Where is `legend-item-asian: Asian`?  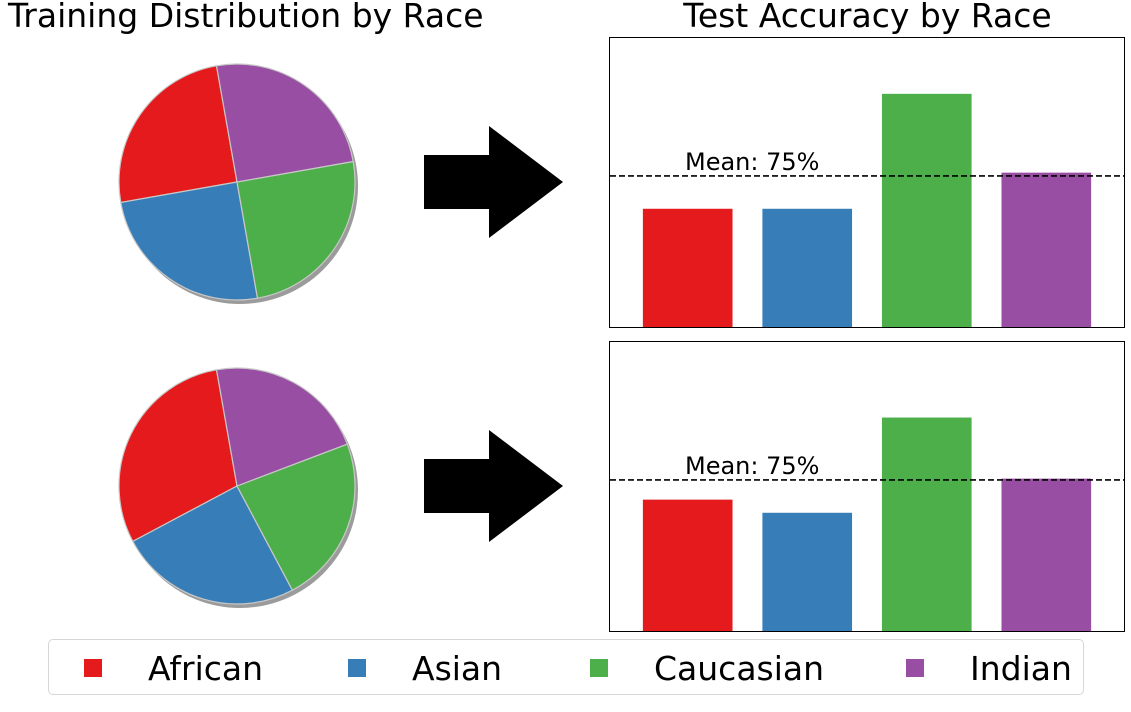
legend-item-asian: Asian is located at coordinates (425, 668).